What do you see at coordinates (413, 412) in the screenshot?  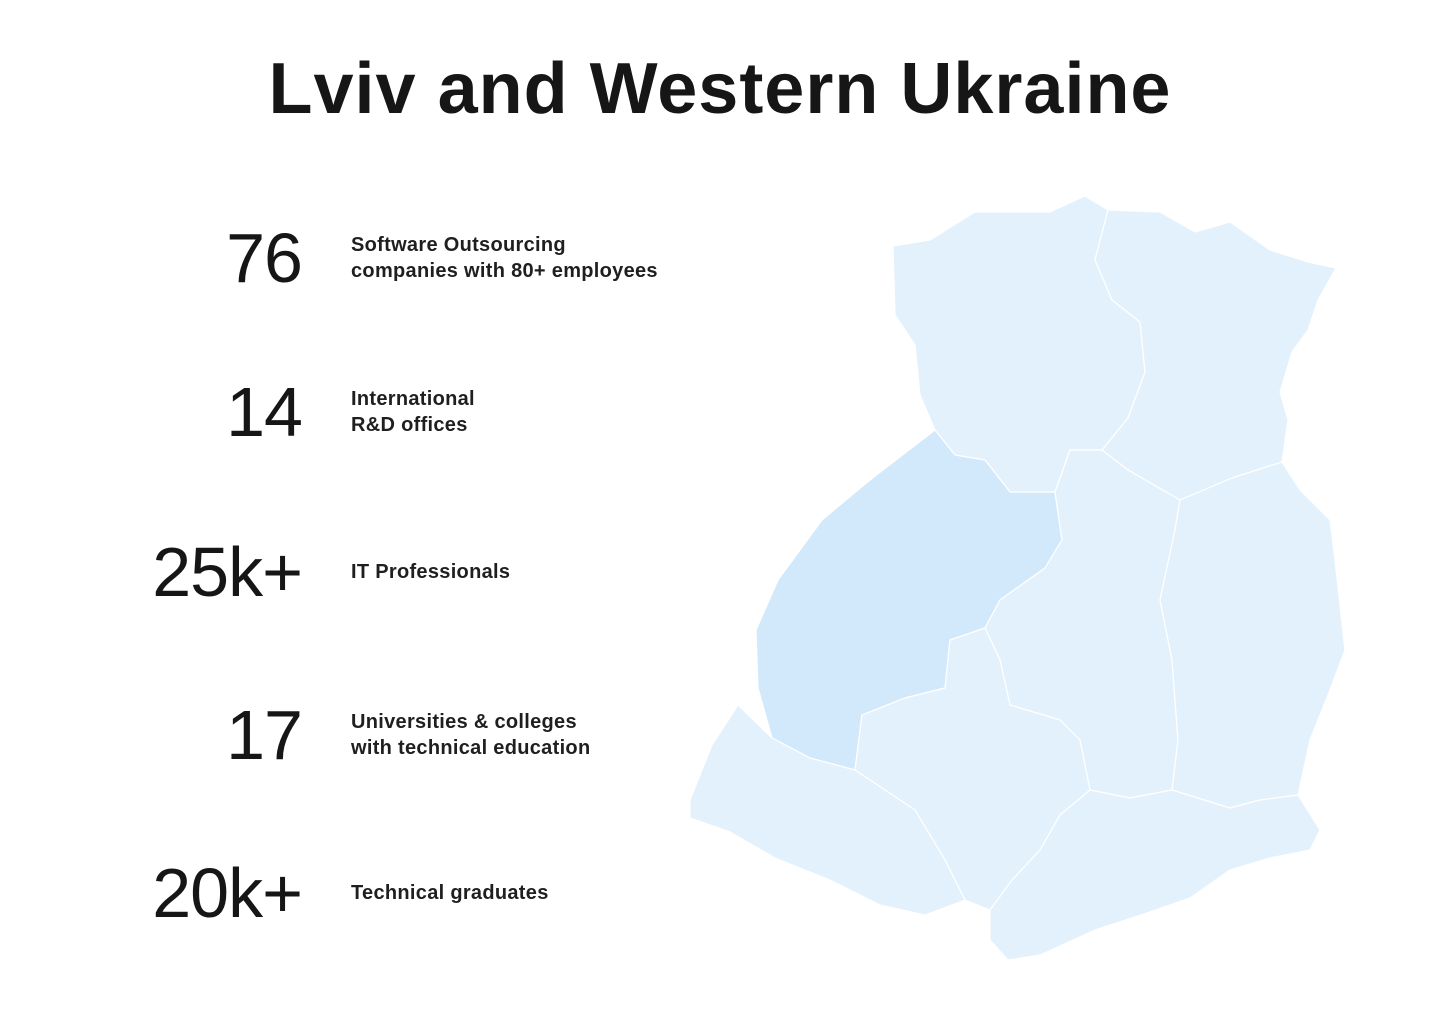 I see `stat-label: International R&D offices` at bounding box center [413, 412].